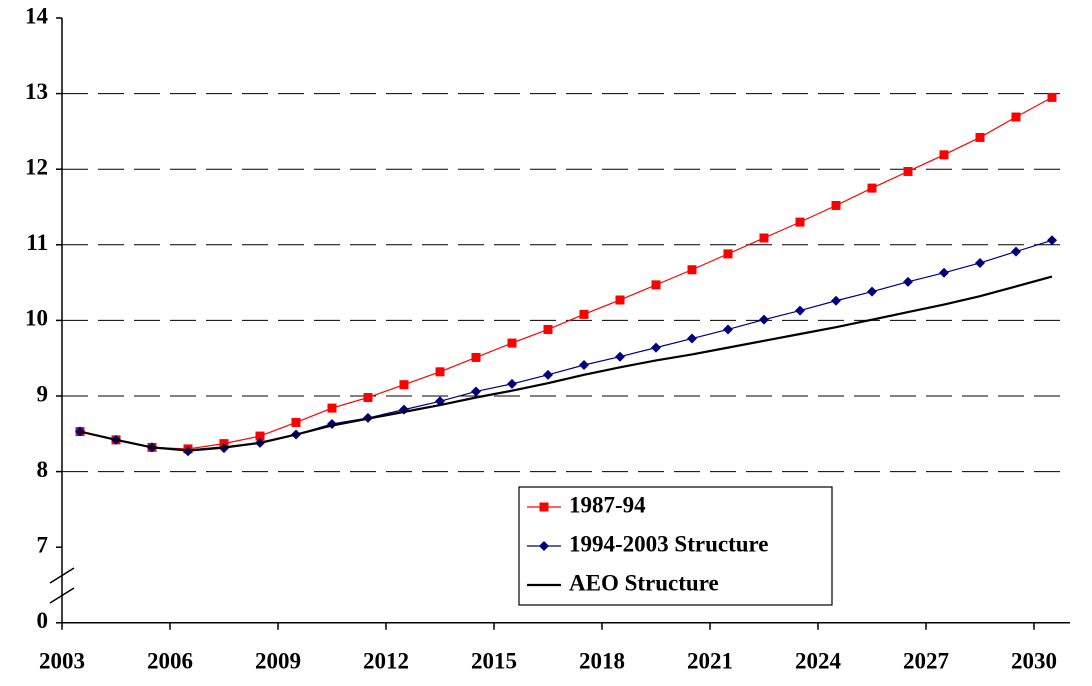 This screenshot has height=686, width=1092. I want to click on x-tick-label: 2003, so click(62, 660).